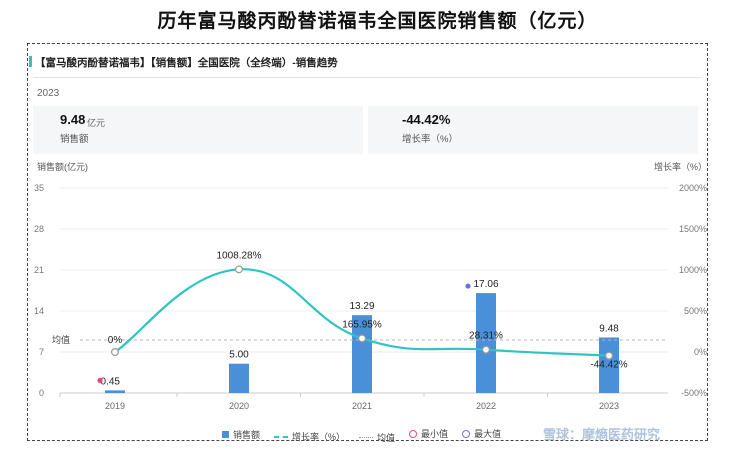 This screenshot has height=460, width=755. I want to click on legend-item: 均值, so click(377, 437).